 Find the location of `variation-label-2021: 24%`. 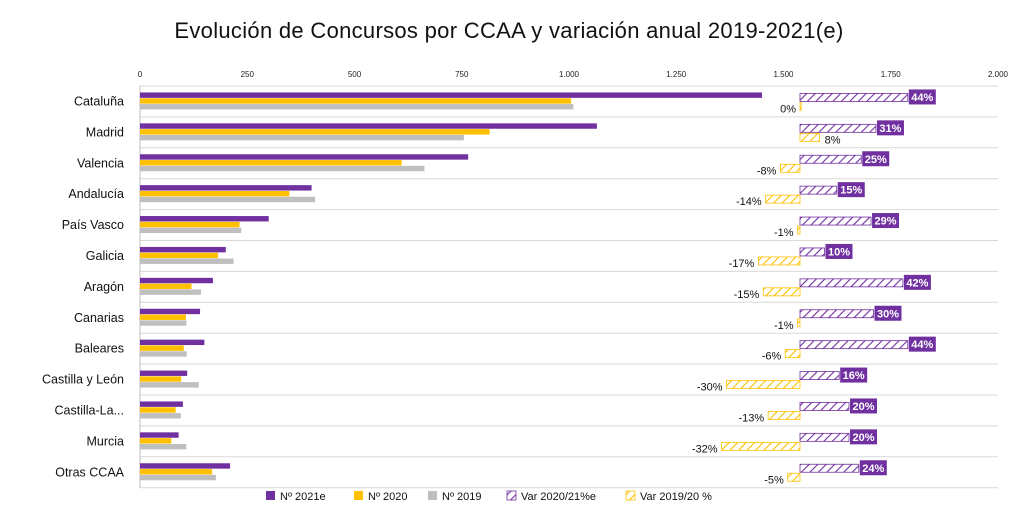

variation-label-2021: 24% is located at coordinates (873, 469).